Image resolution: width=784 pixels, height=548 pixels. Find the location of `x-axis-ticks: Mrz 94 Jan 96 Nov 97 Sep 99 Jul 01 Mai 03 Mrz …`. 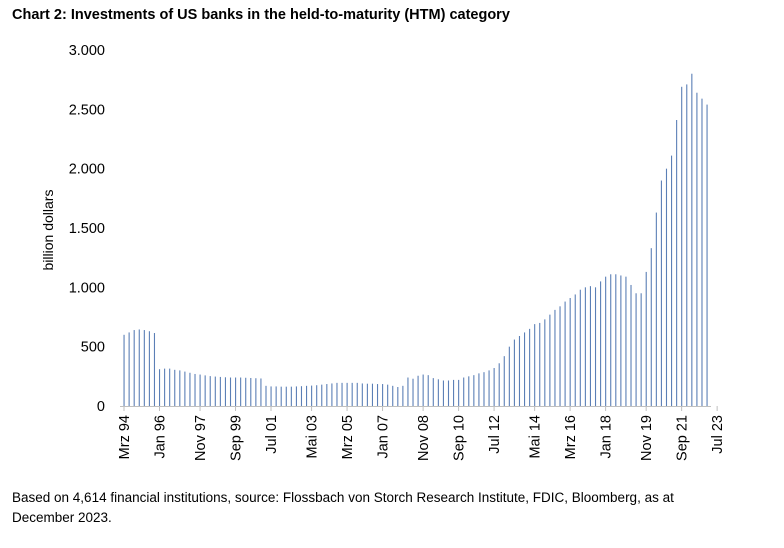

x-axis-ticks: Mrz 94 Jan 96 Nov 97 Sep 99 Jul 01 Mai 03 Mrz … is located at coordinates (421, 433).